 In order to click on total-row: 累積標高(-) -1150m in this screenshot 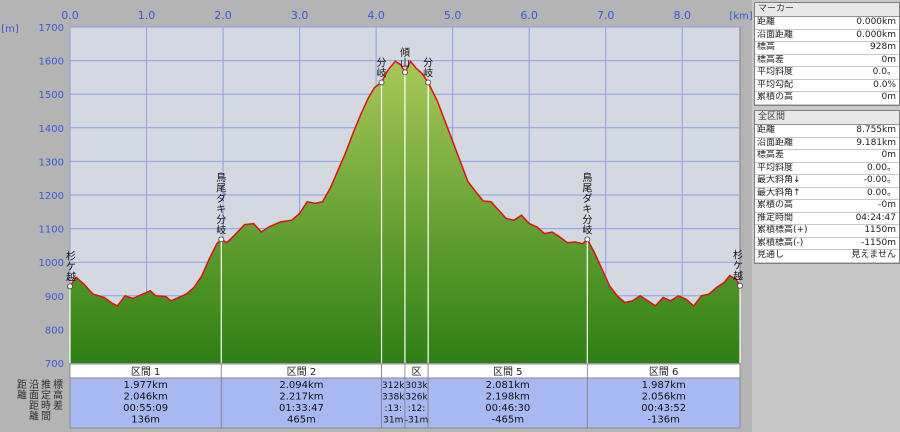, I will do `click(827, 243)`.